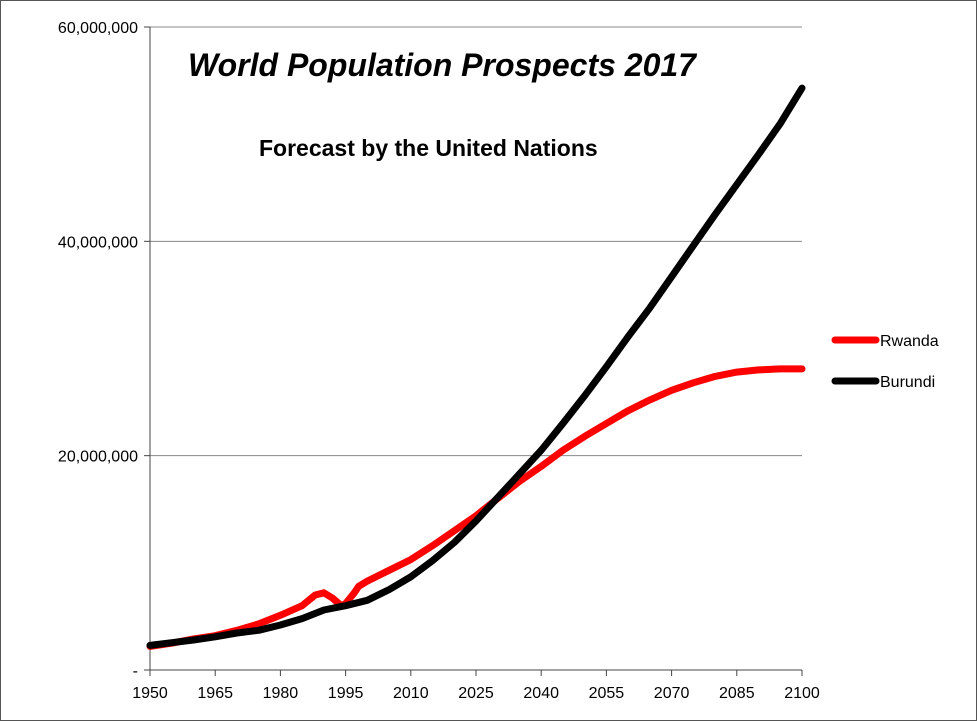  What do you see at coordinates (607, 693) in the screenshot?
I see `x-tick-label: 2055` at bounding box center [607, 693].